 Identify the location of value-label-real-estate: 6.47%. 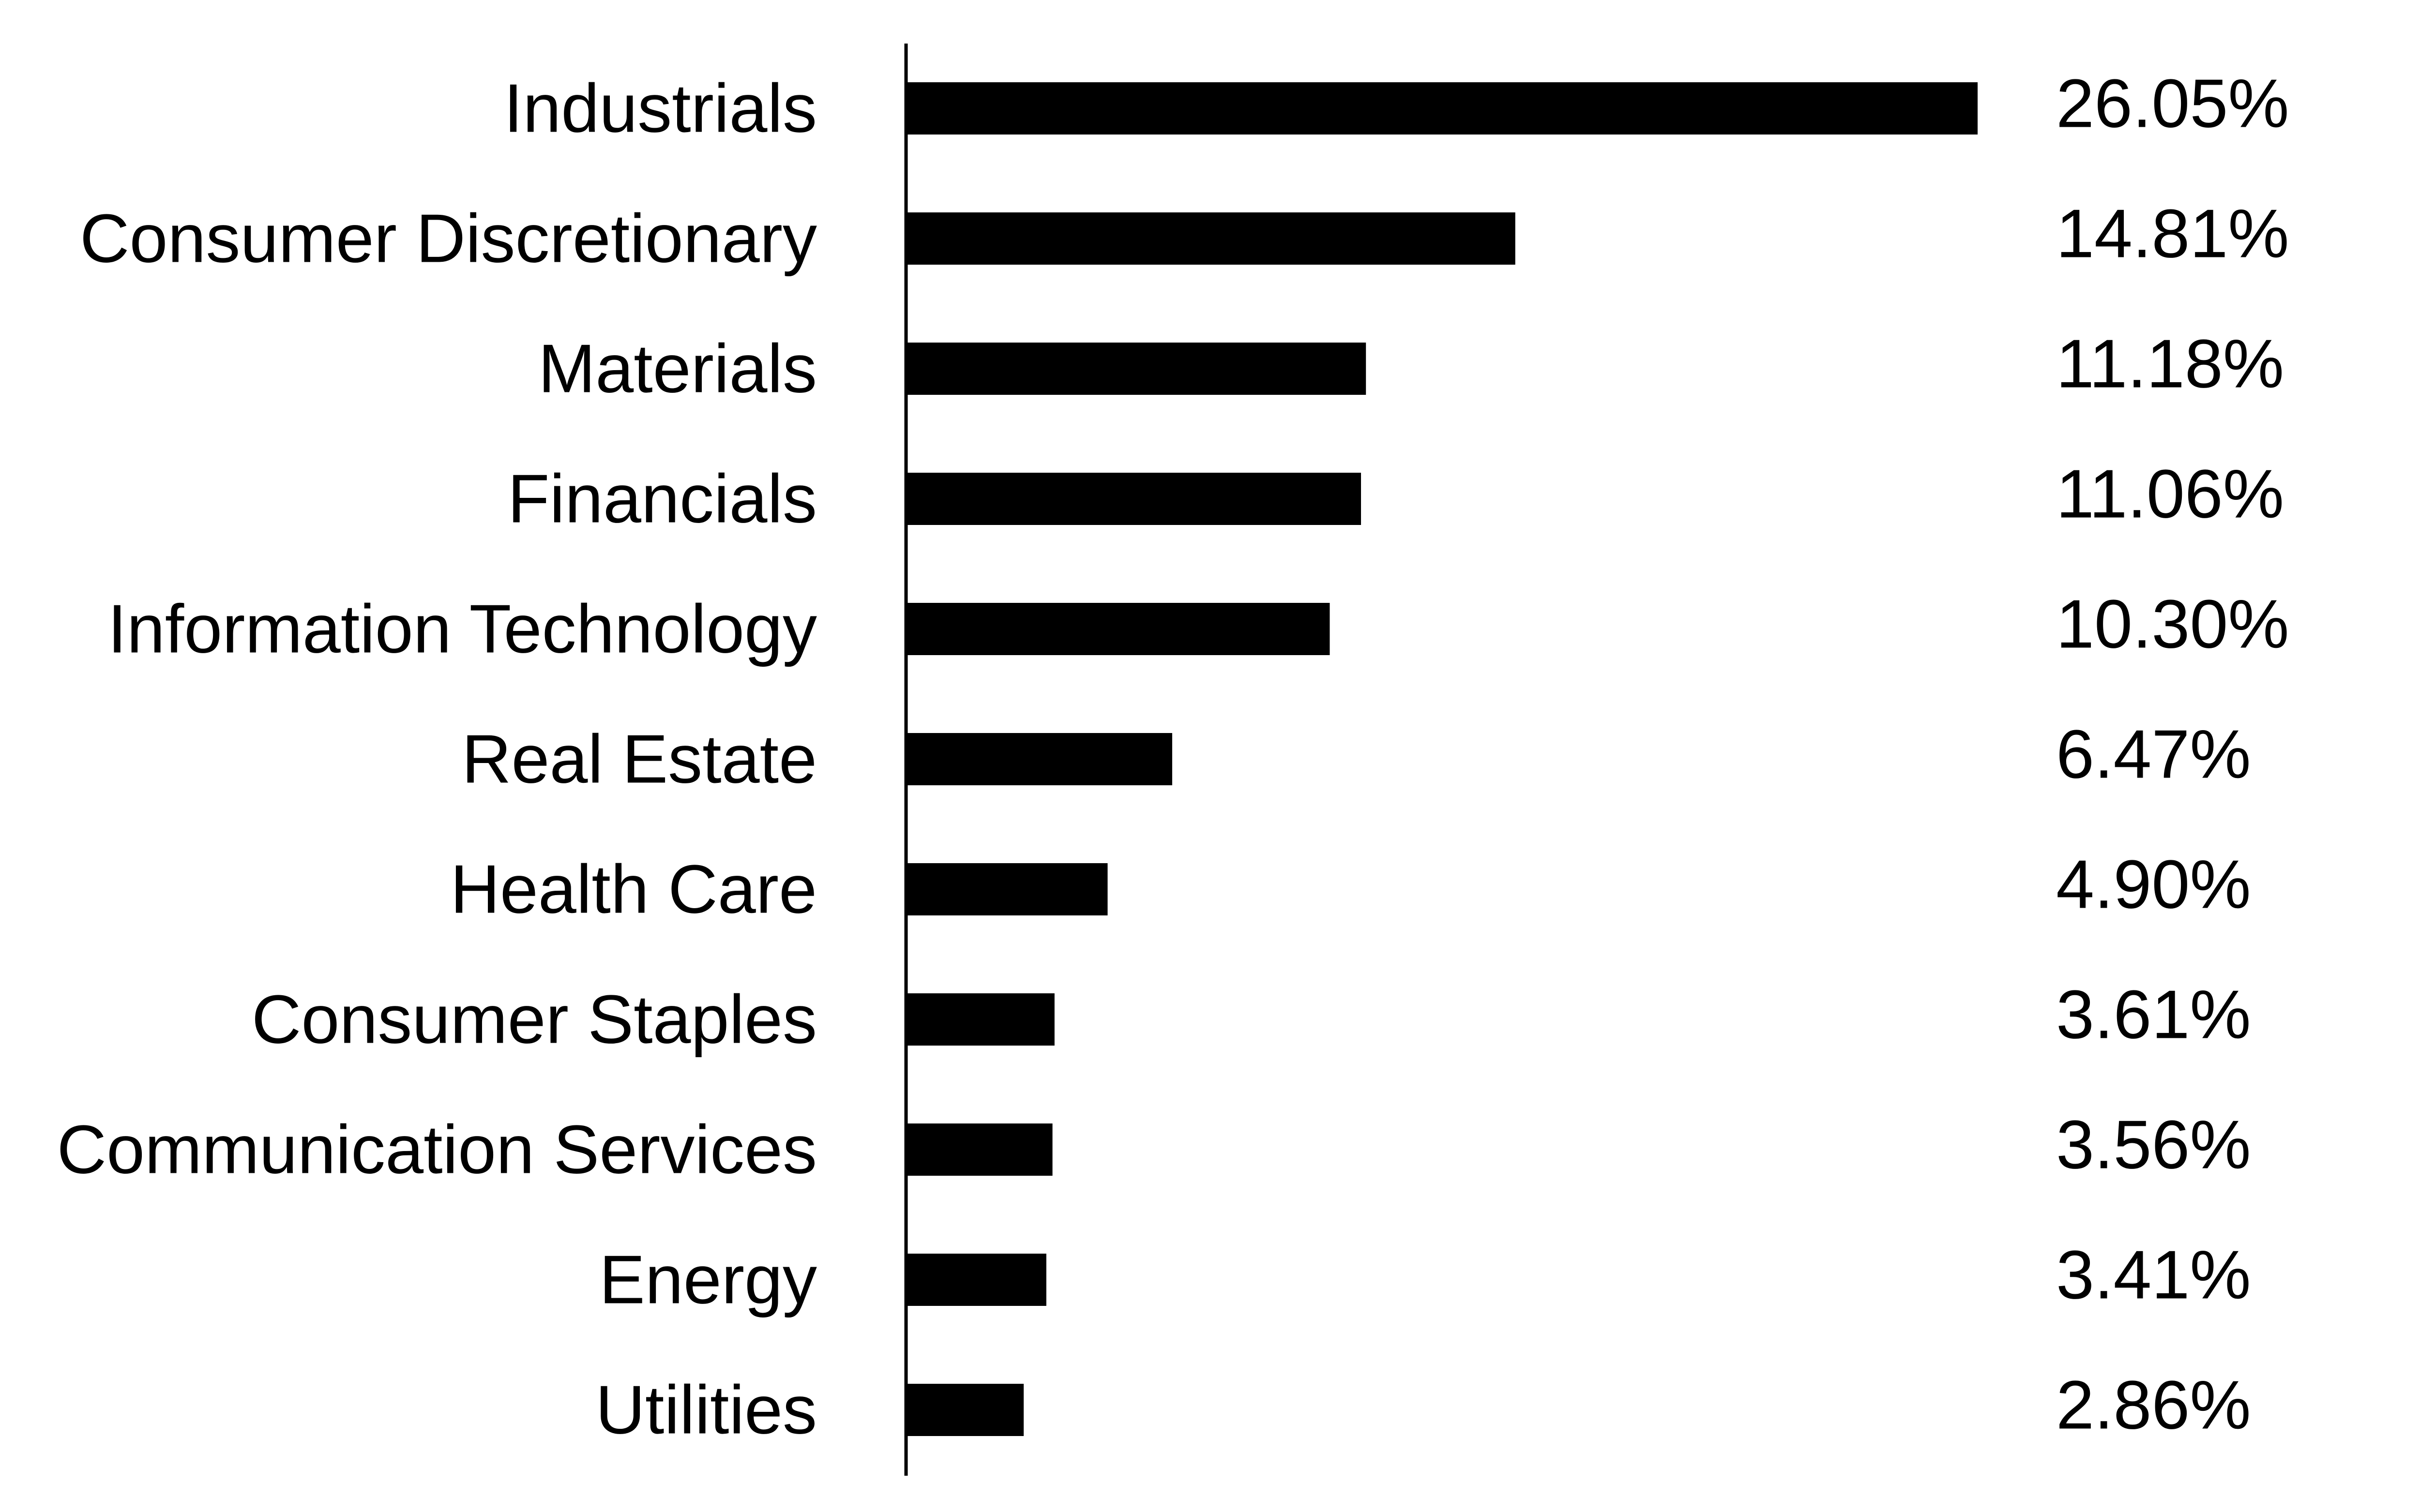
(2153, 754).